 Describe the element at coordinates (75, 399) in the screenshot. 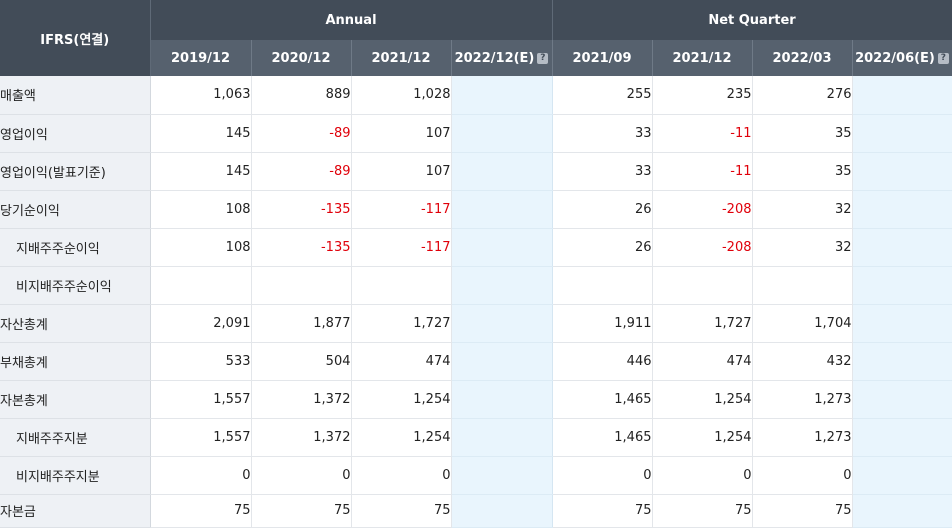

I see `row-label: 자본총계` at that location.